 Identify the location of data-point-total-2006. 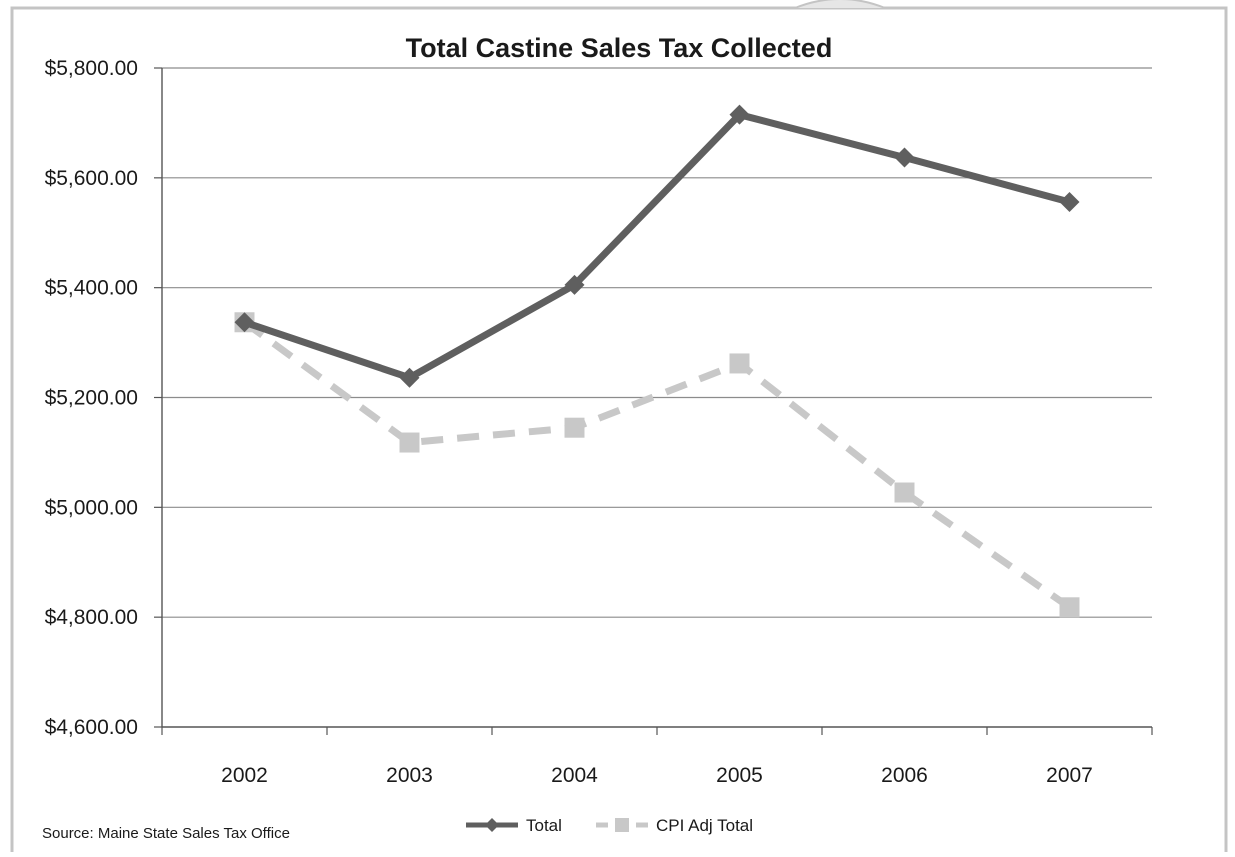
(904, 157).